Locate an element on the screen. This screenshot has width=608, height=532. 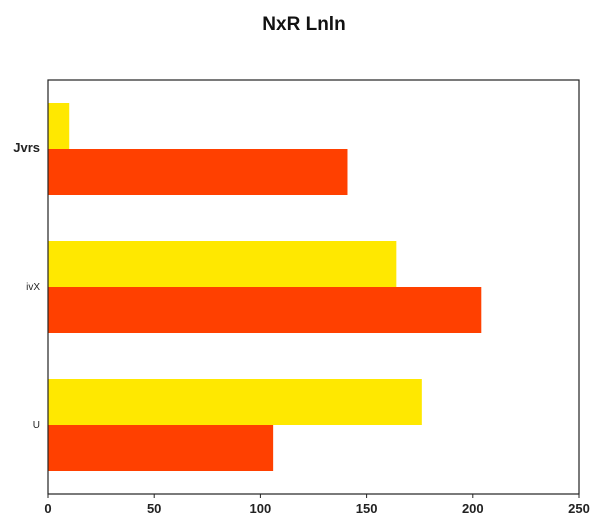
y-tick-label: Jvrs is located at coordinates (26, 147).